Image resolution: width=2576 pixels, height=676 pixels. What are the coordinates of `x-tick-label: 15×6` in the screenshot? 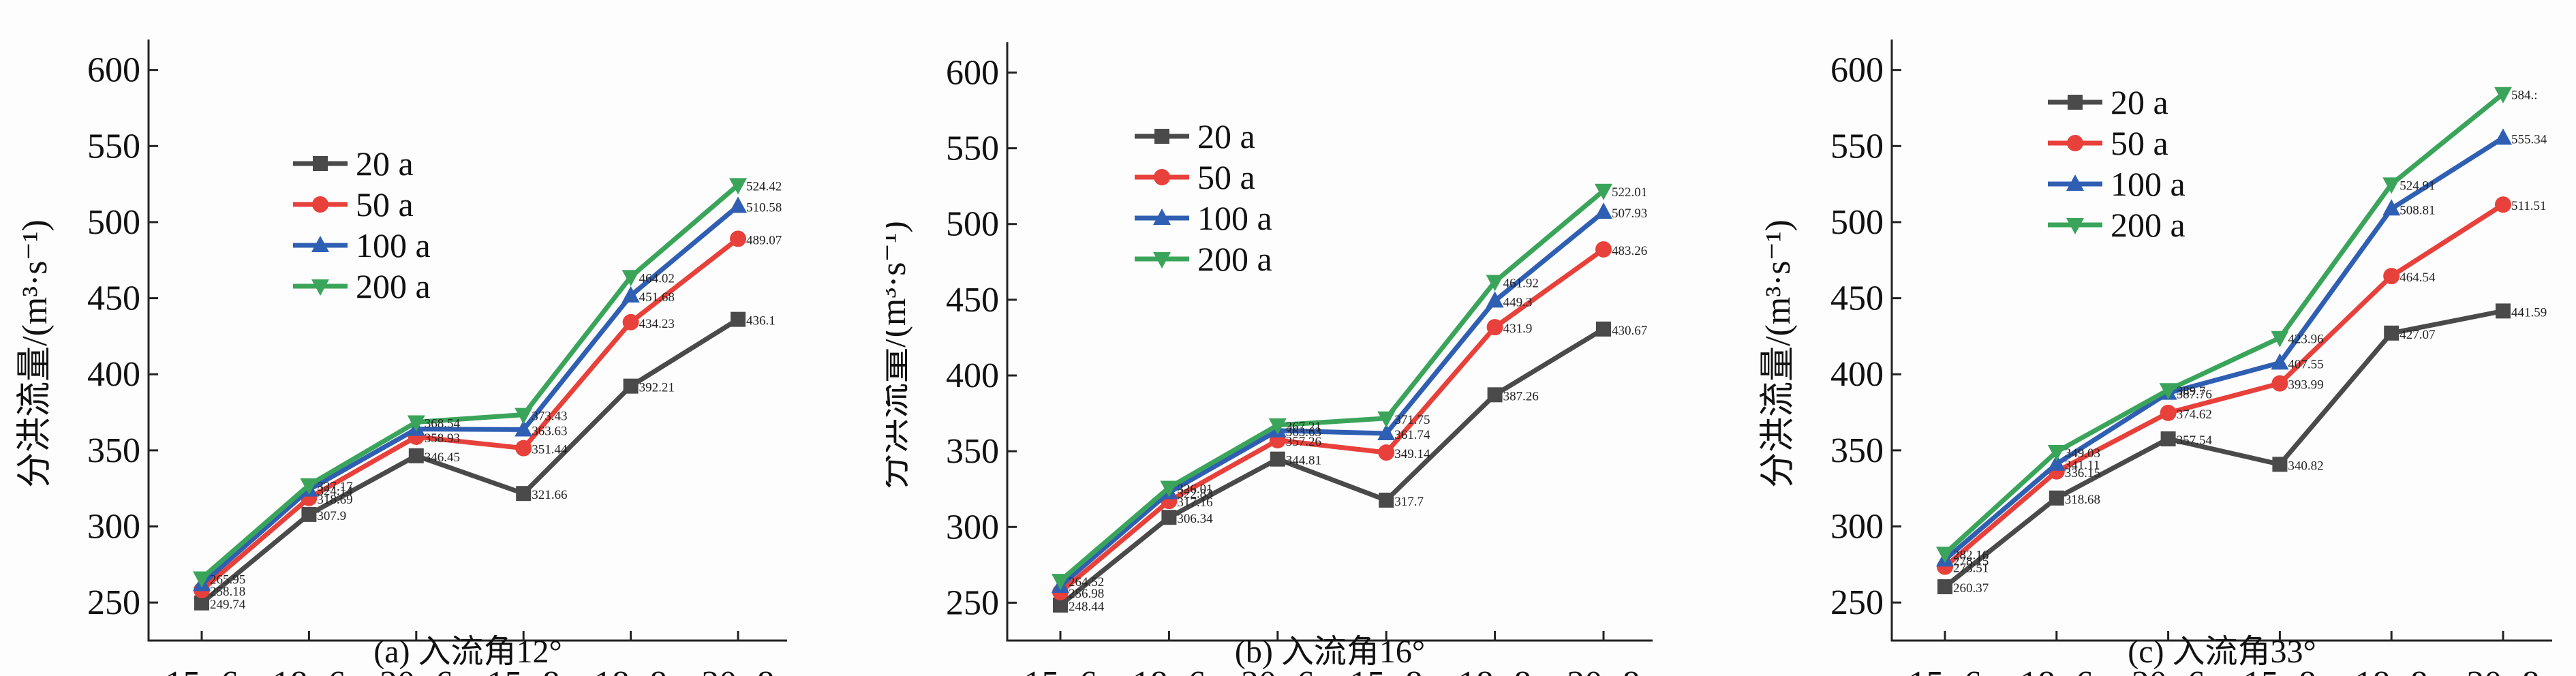 It's located at (1944, 670).